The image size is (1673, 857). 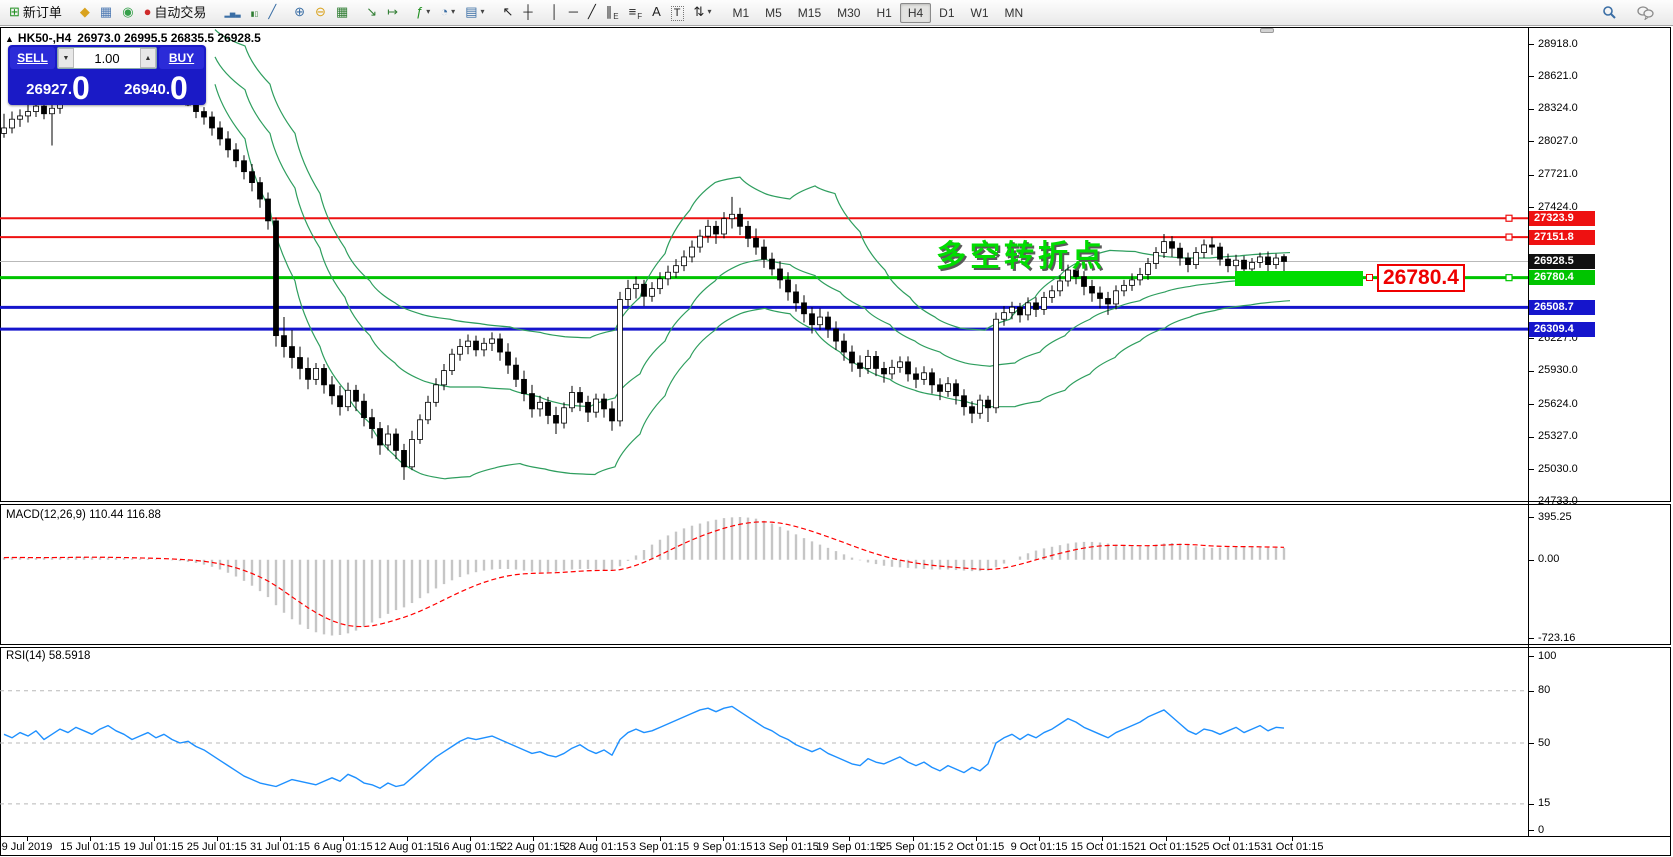 What do you see at coordinates (85, 11) in the screenshot?
I see `profiles-button: ◆` at bounding box center [85, 11].